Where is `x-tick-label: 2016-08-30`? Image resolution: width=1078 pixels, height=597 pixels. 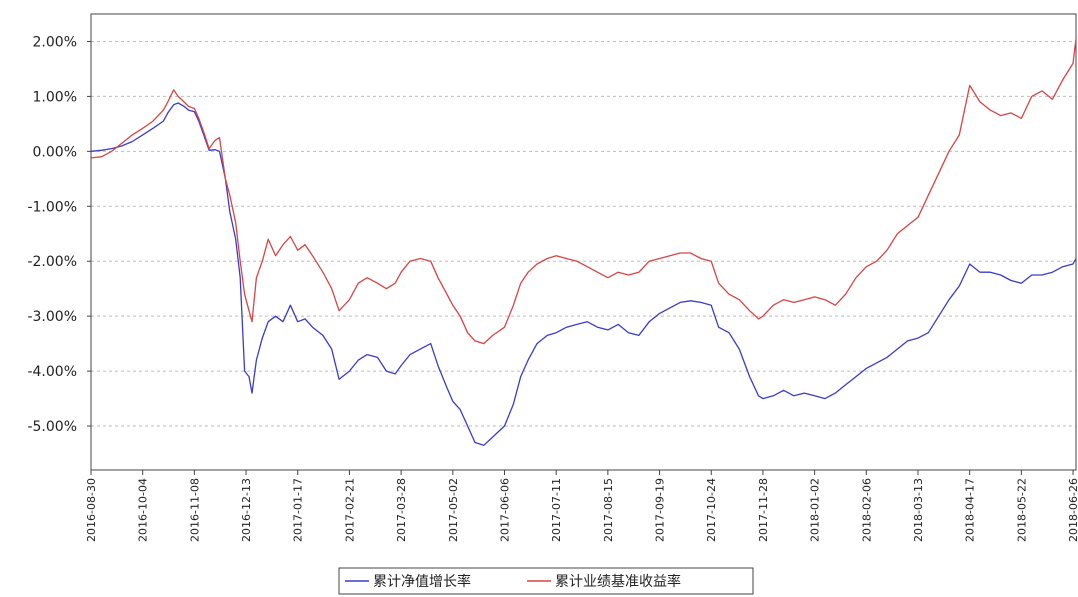
x-tick-label: 2016-08-30 is located at coordinates (91, 510).